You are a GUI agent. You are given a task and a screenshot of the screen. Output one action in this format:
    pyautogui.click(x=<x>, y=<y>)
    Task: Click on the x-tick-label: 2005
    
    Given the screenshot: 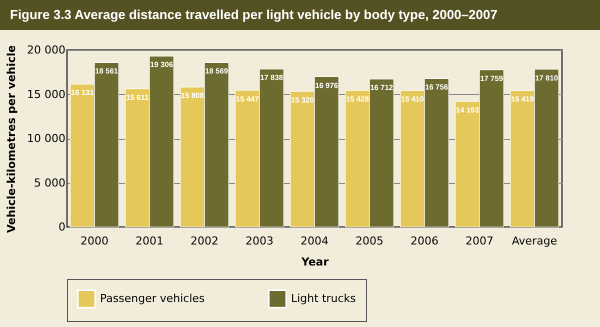 What is the action you would take?
    pyautogui.click(x=370, y=241)
    